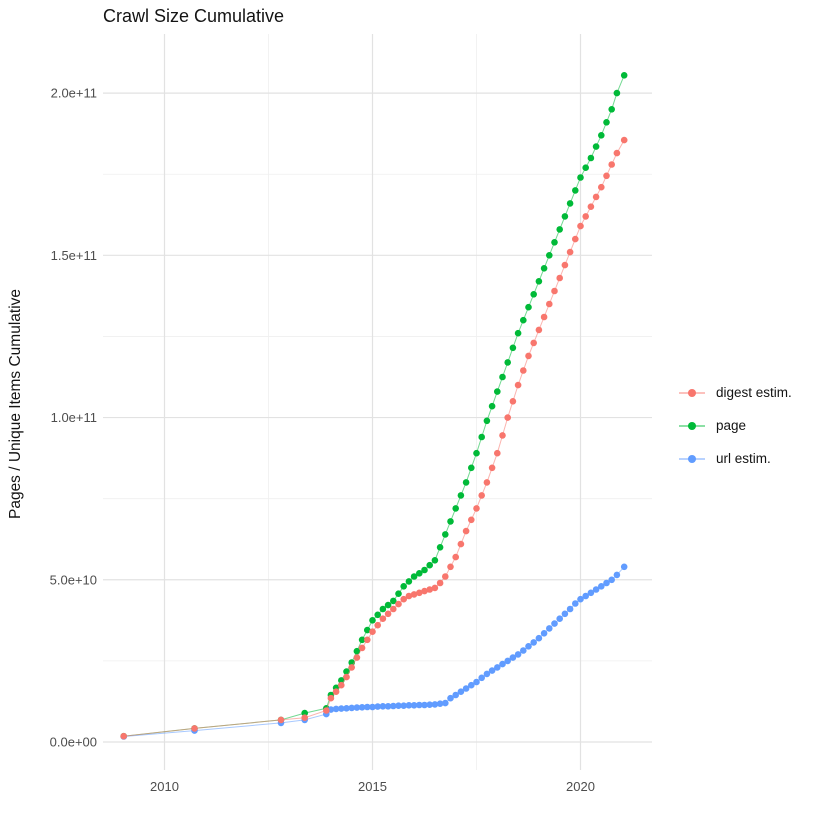 The image size is (826, 832). I want to click on x-tick-label: 2015, so click(372, 786).